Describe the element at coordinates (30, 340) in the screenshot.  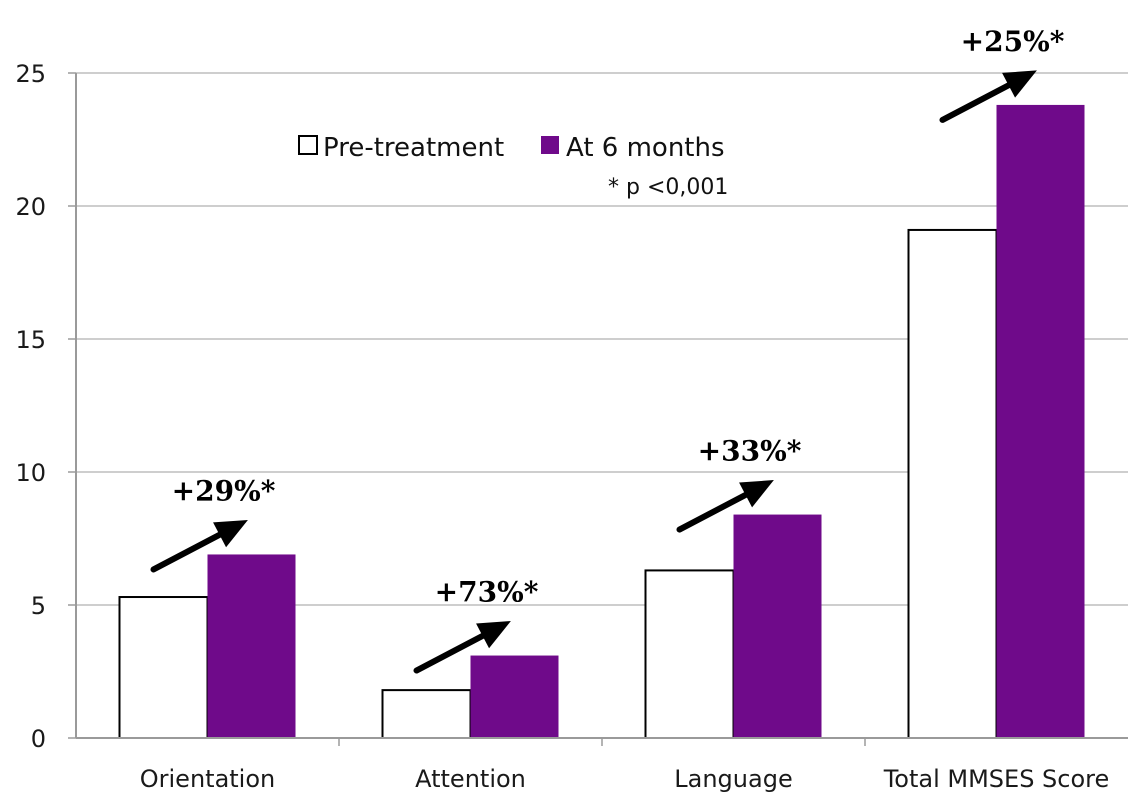
I see `y-tick-label-15: 15` at that location.